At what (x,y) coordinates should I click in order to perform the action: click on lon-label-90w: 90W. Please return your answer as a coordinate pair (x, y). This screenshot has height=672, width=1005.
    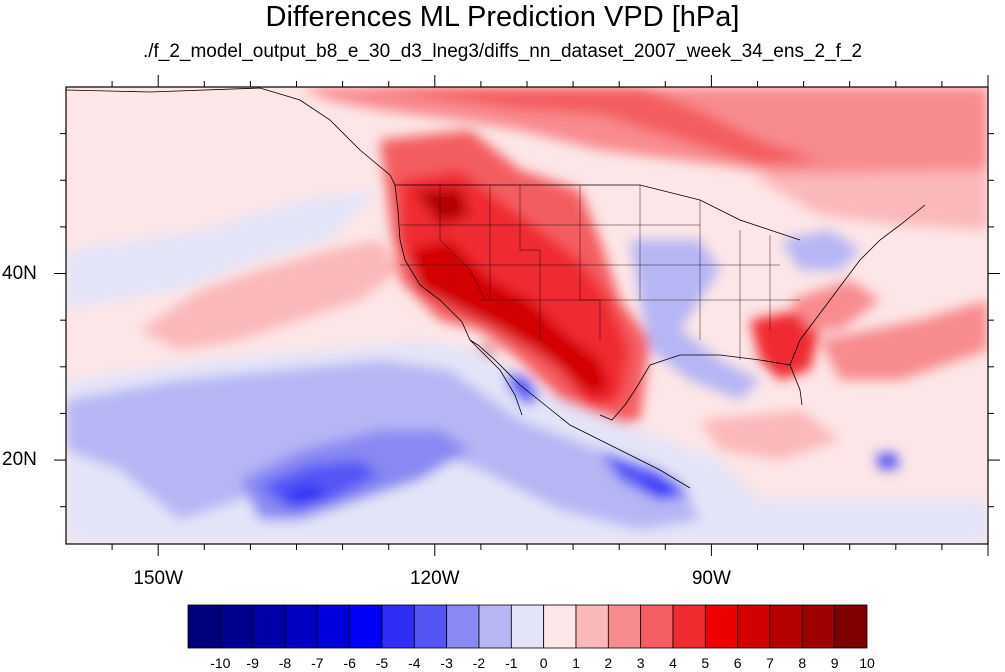
    Looking at the image, I should click on (711, 578).